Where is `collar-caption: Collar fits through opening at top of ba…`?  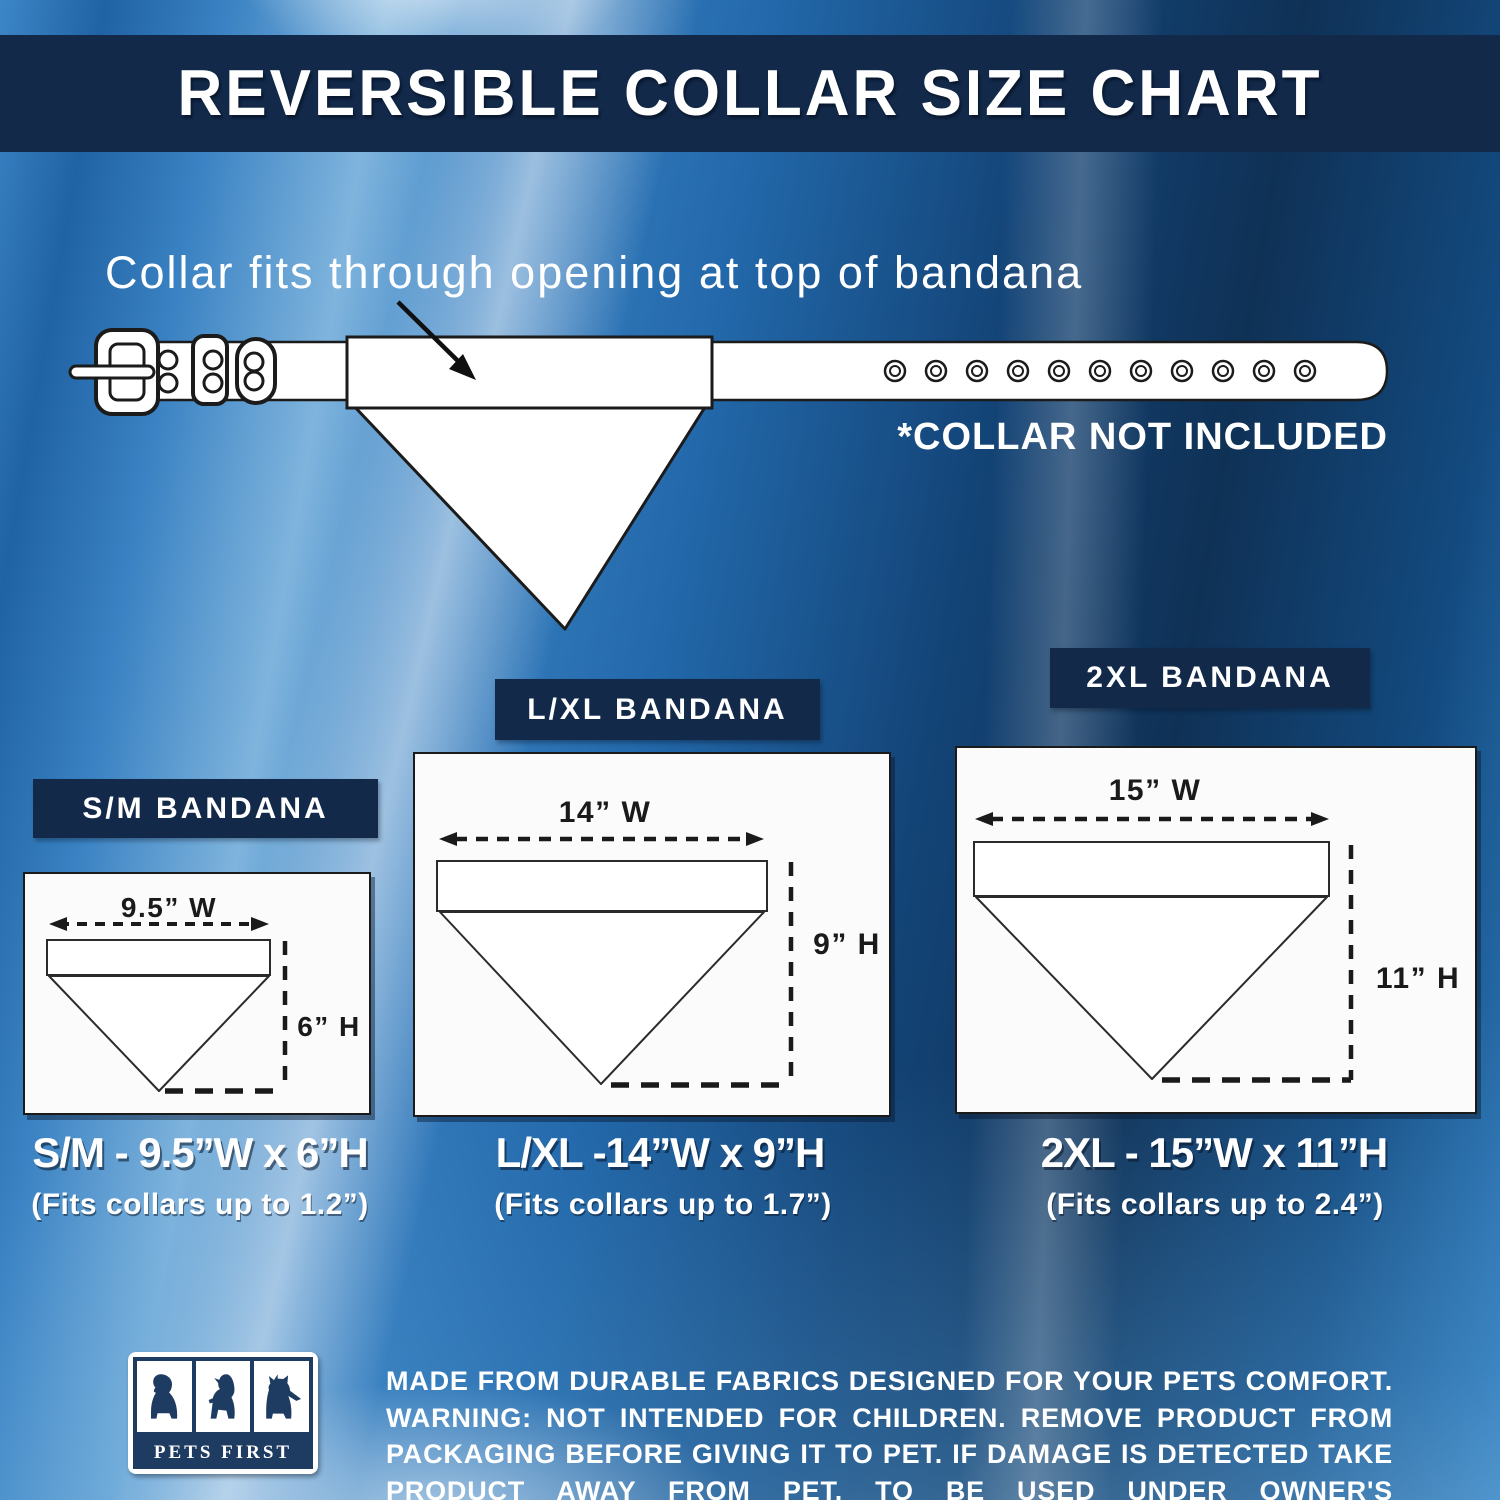 collar-caption: Collar fits through opening at top of ba… is located at coordinates (594, 272).